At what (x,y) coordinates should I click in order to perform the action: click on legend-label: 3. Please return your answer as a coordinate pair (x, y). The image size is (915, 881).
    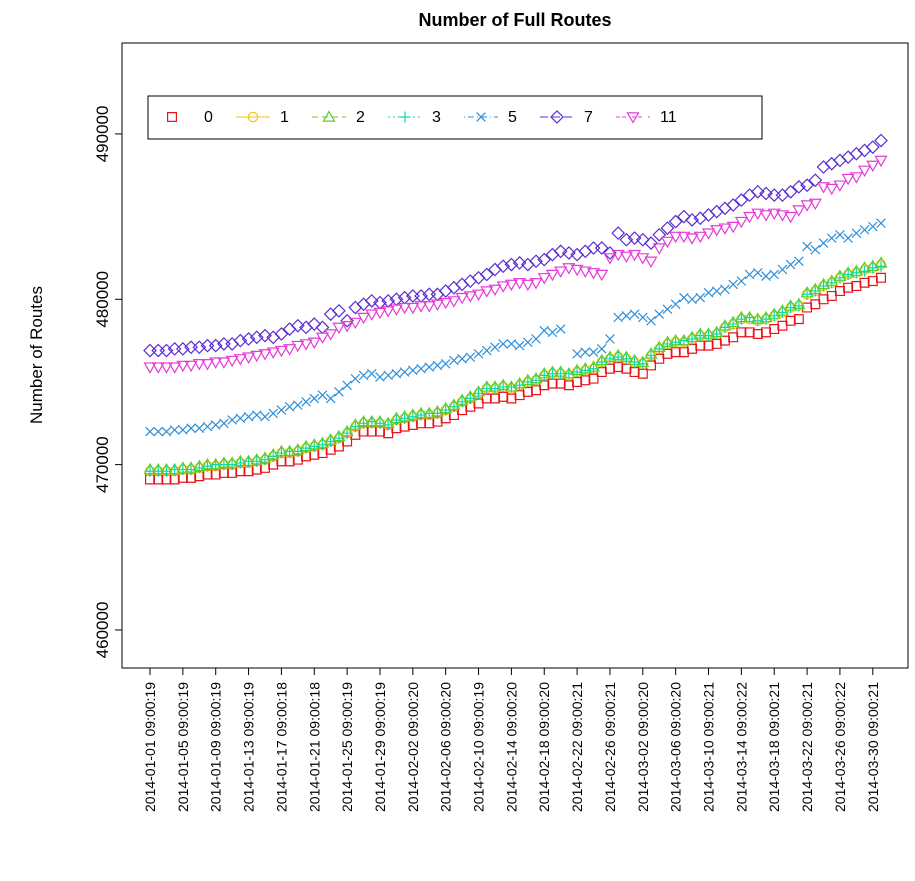
    Looking at the image, I should click on (436, 117).